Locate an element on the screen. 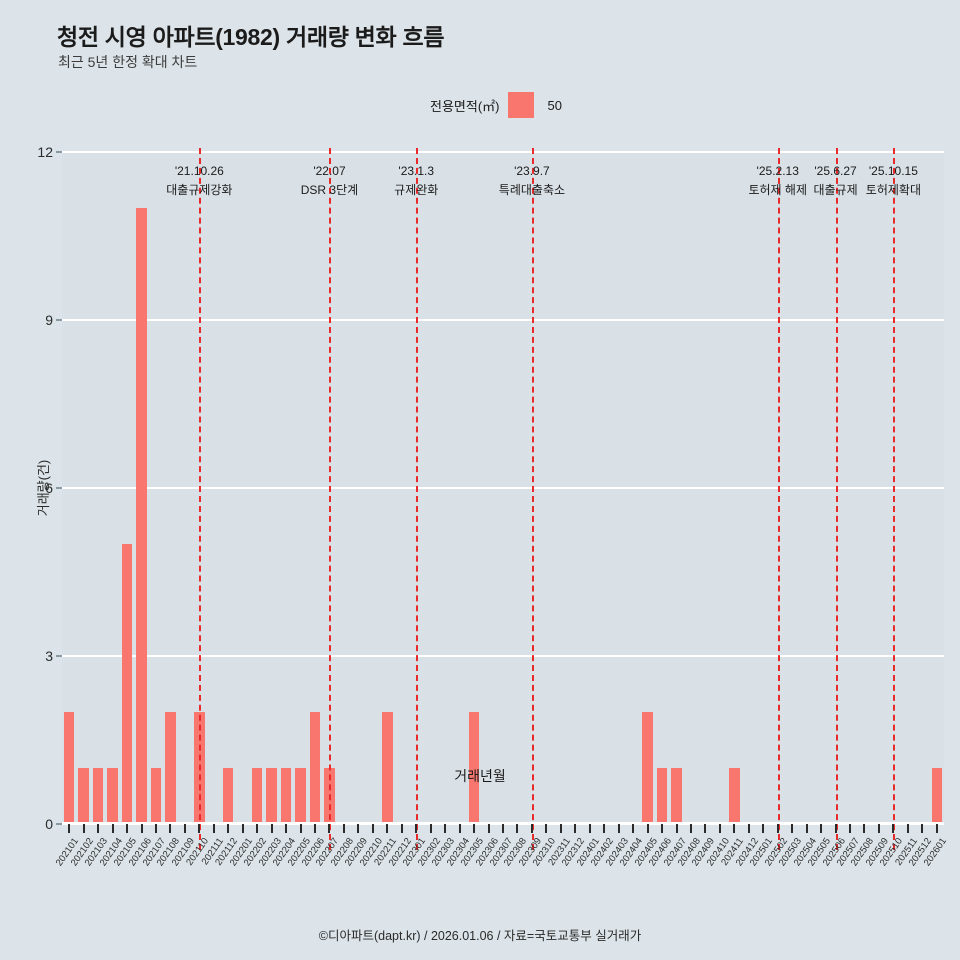  legend-value-label: 50 is located at coordinates (554, 105).